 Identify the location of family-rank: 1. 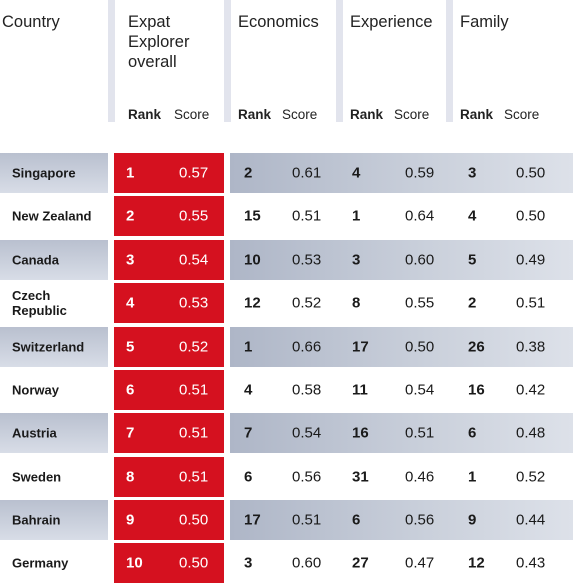
(472, 477).